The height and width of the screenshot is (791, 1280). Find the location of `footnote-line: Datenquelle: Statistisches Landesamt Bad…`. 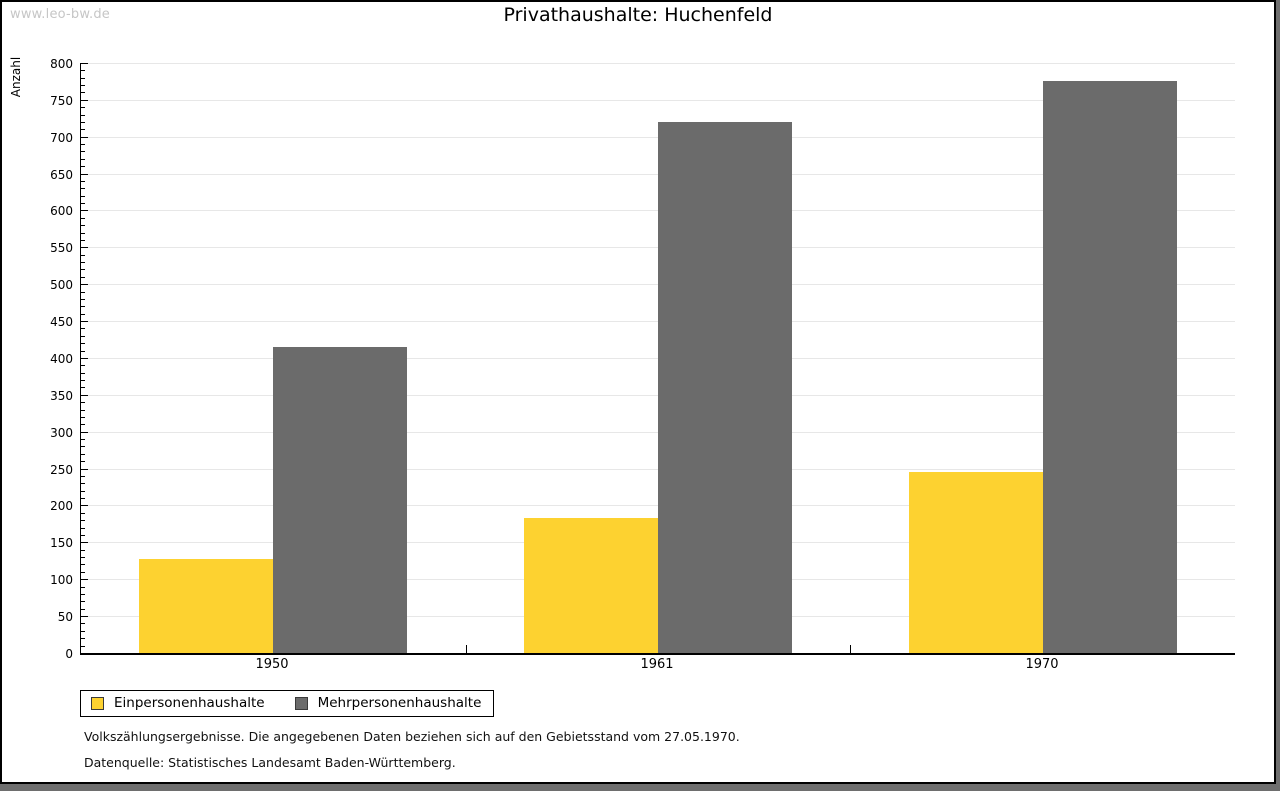

footnote-line: Datenquelle: Statistisches Landesamt Bad… is located at coordinates (270, 762).